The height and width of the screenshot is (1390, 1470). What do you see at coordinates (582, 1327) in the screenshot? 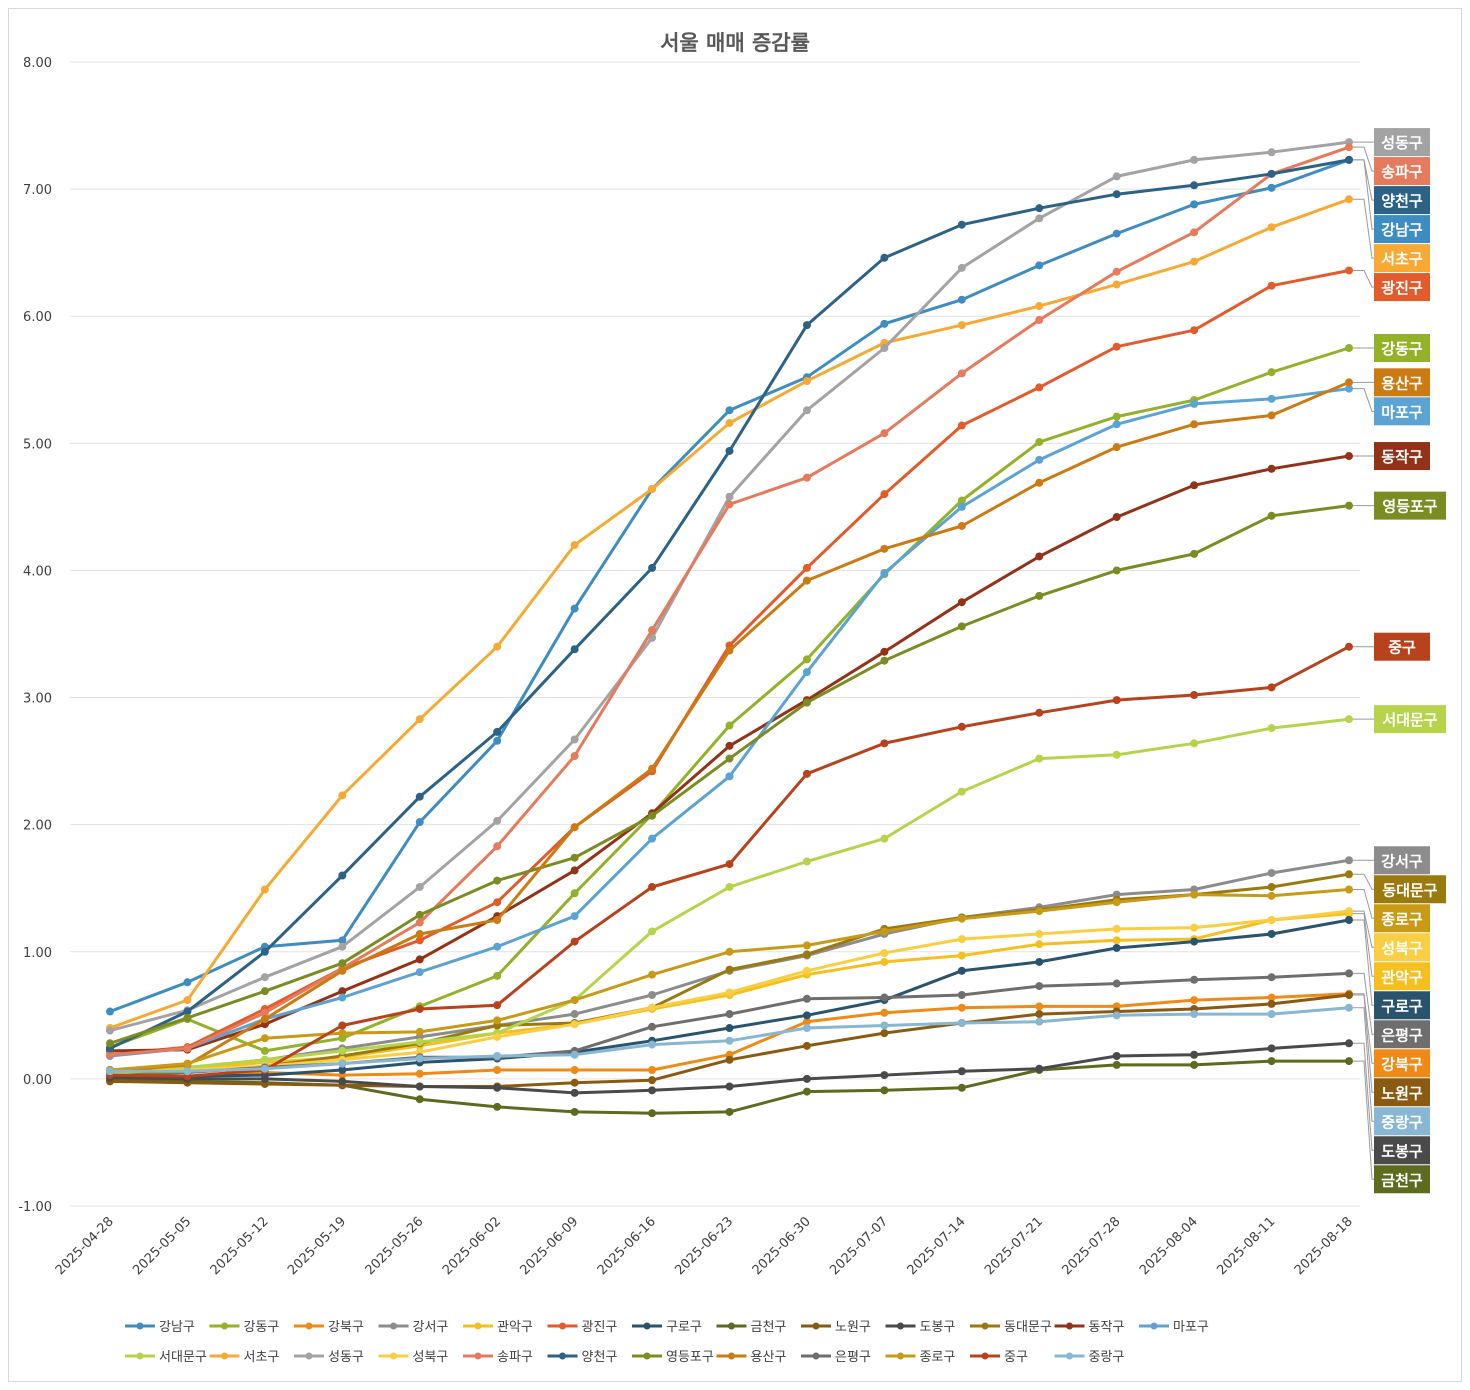
I see `legend-item-광진구: 광진구` at bounding box center [582, 1327].